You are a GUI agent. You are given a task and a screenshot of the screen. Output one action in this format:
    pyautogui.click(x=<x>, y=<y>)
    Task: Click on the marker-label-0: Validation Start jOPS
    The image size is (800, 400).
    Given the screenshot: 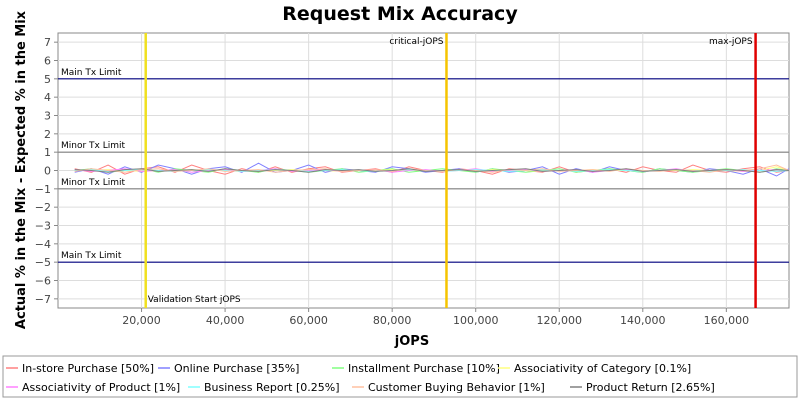 What is the action you would take?
    pyautogui.click(x=194, y=300)
    